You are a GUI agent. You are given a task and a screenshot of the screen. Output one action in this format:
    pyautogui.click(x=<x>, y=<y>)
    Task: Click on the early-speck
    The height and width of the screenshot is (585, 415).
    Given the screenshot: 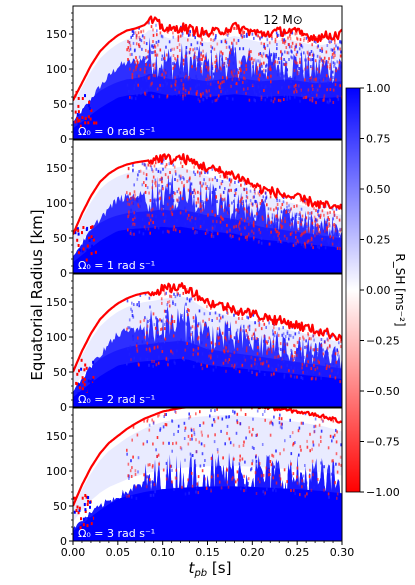 What is the action you would take?
    pyautogui.click(x=78, y=231)
    